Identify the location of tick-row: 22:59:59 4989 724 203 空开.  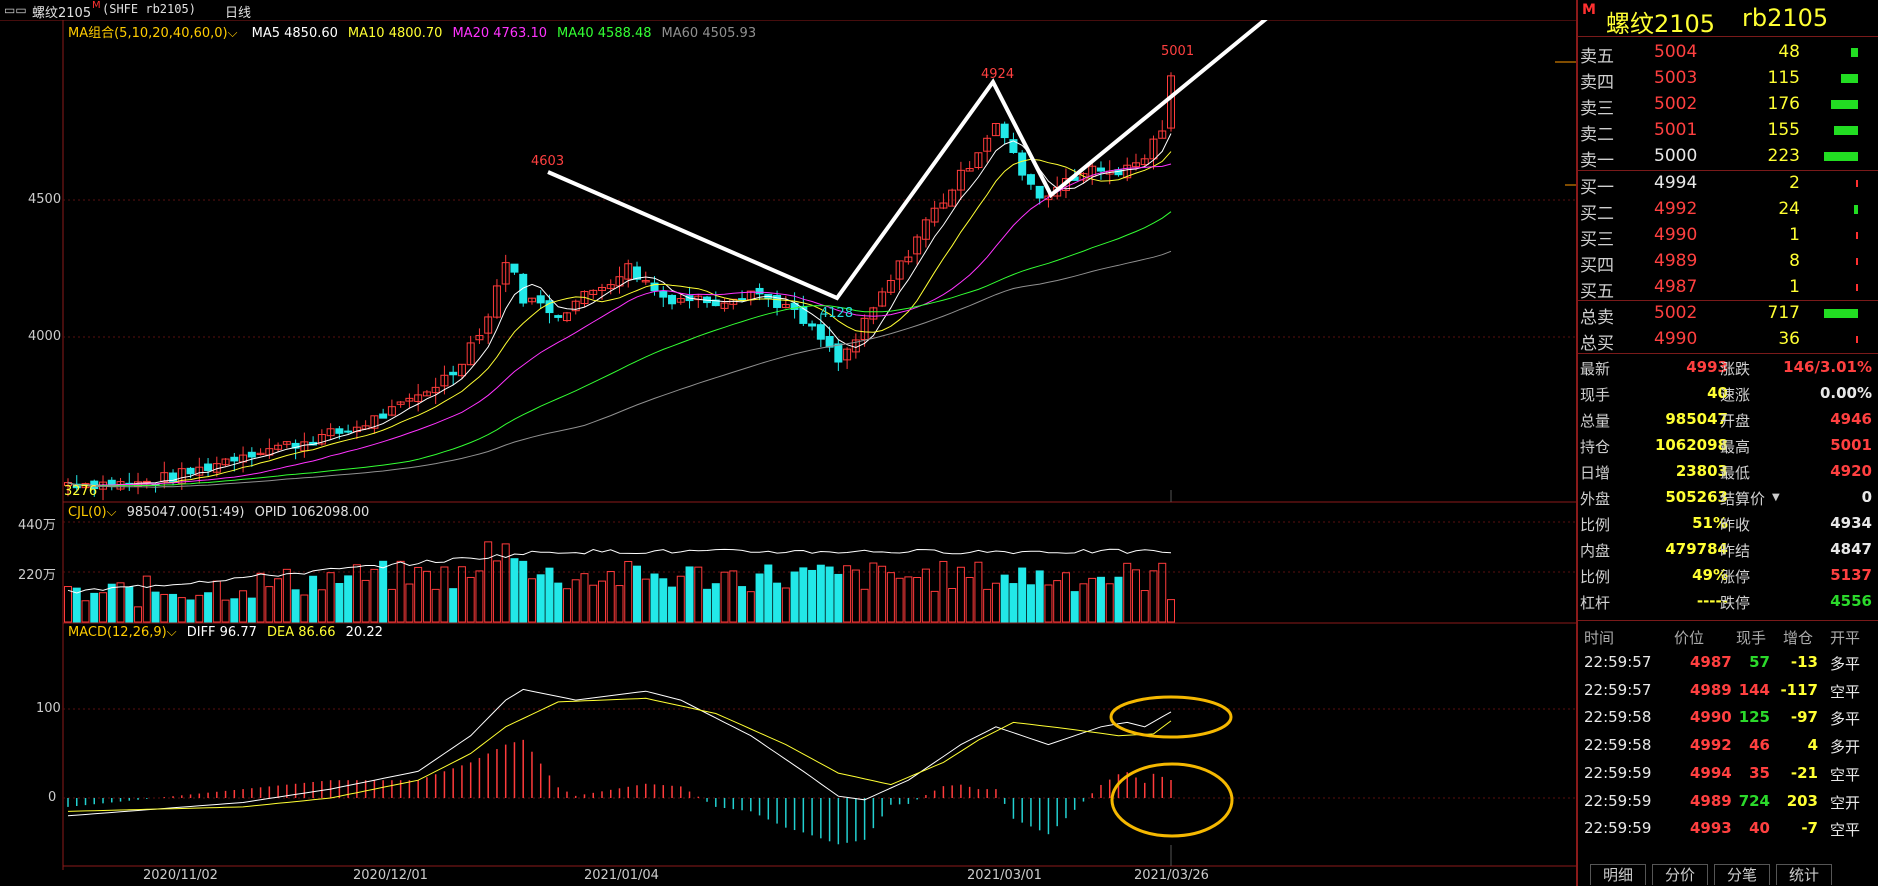
(1728, 801).